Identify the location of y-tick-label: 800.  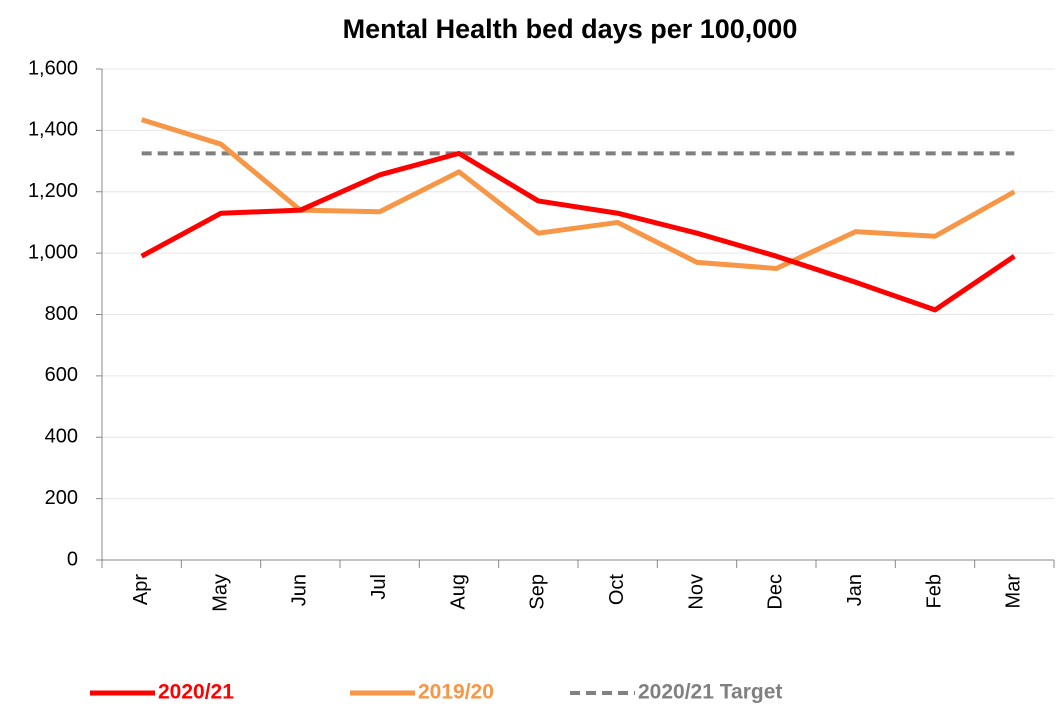
(61, 314).